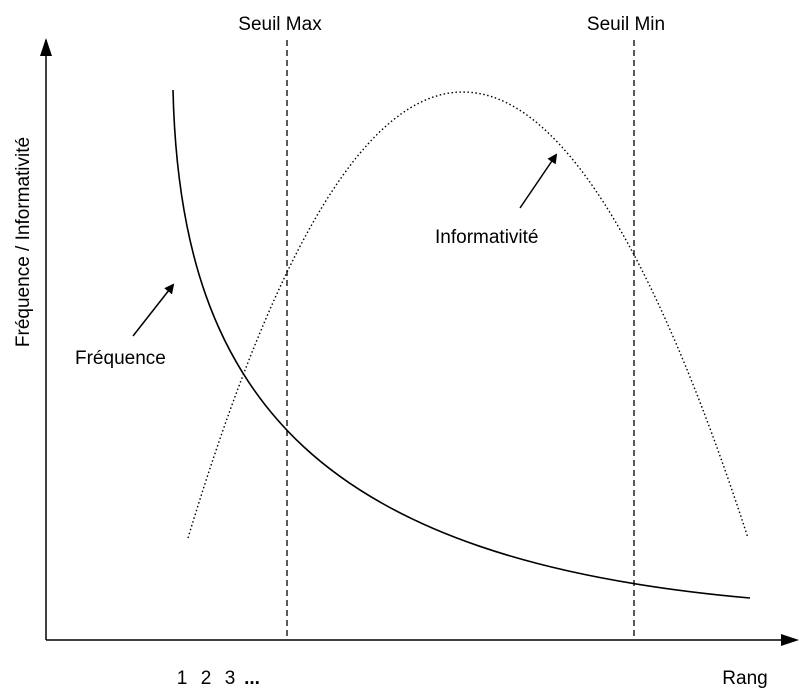 The image size is (799, 688). What do you see at coordinates (46, 47) in the screenshot?
I see `y-axis-arrow` at bounding box center [46, 47].